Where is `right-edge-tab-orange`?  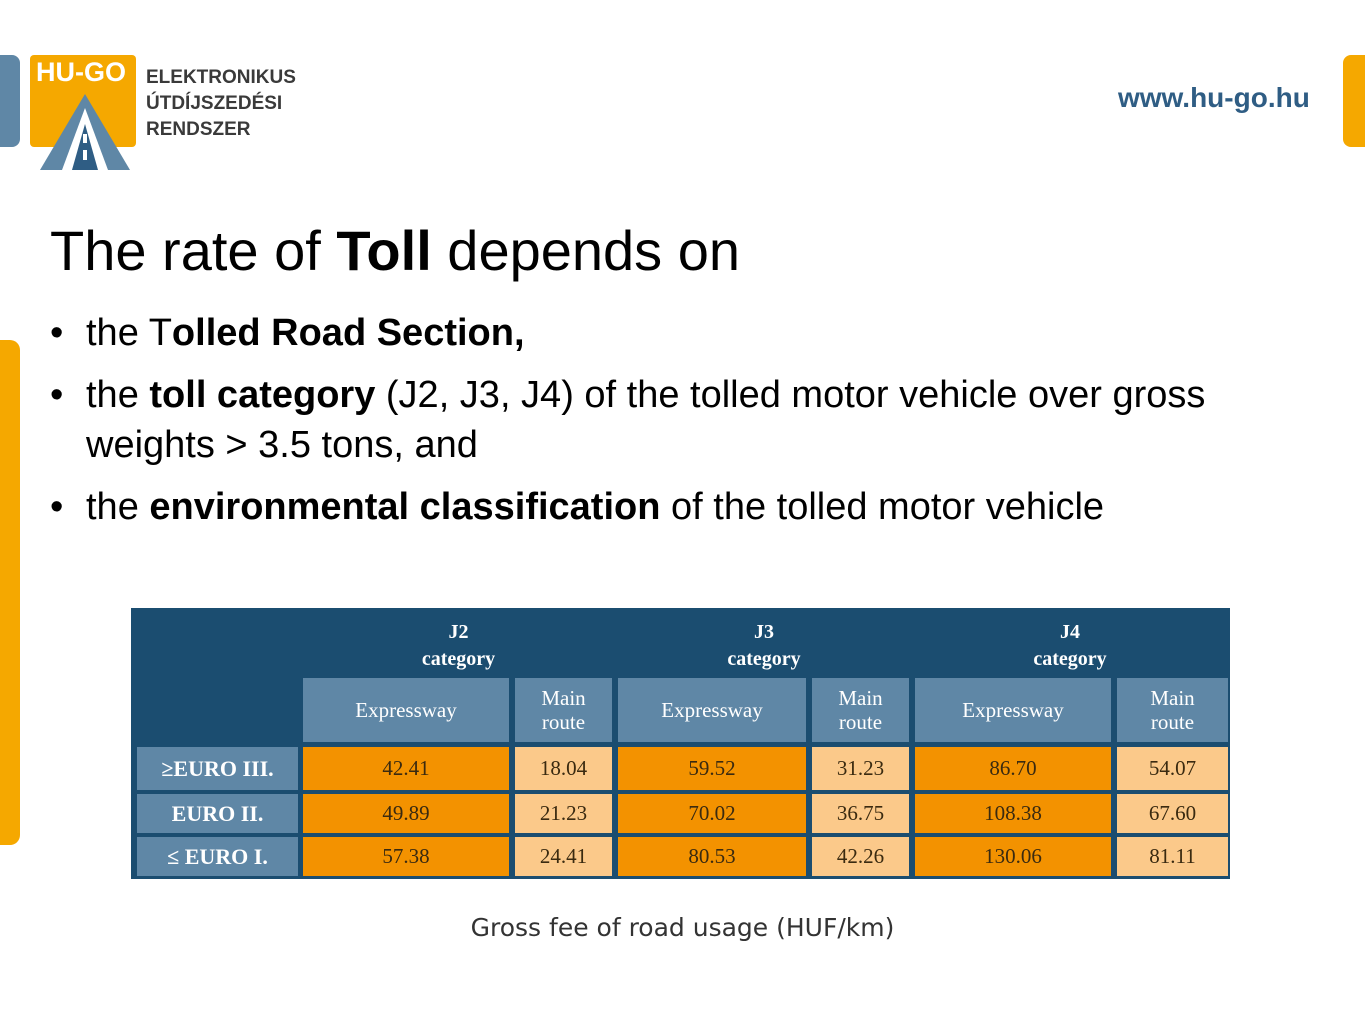
right-edge-tab-orange is located at coordinates (1354, 101).